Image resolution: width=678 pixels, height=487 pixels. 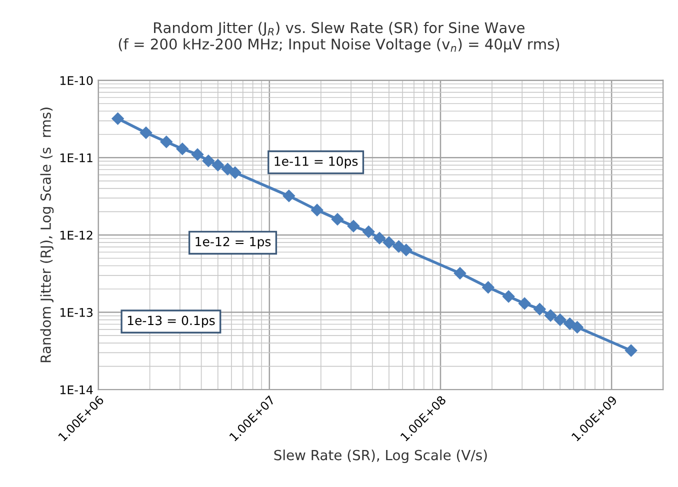 I want to click on annotation: 1e-11 = 10ps, so click(x=316, y=162).